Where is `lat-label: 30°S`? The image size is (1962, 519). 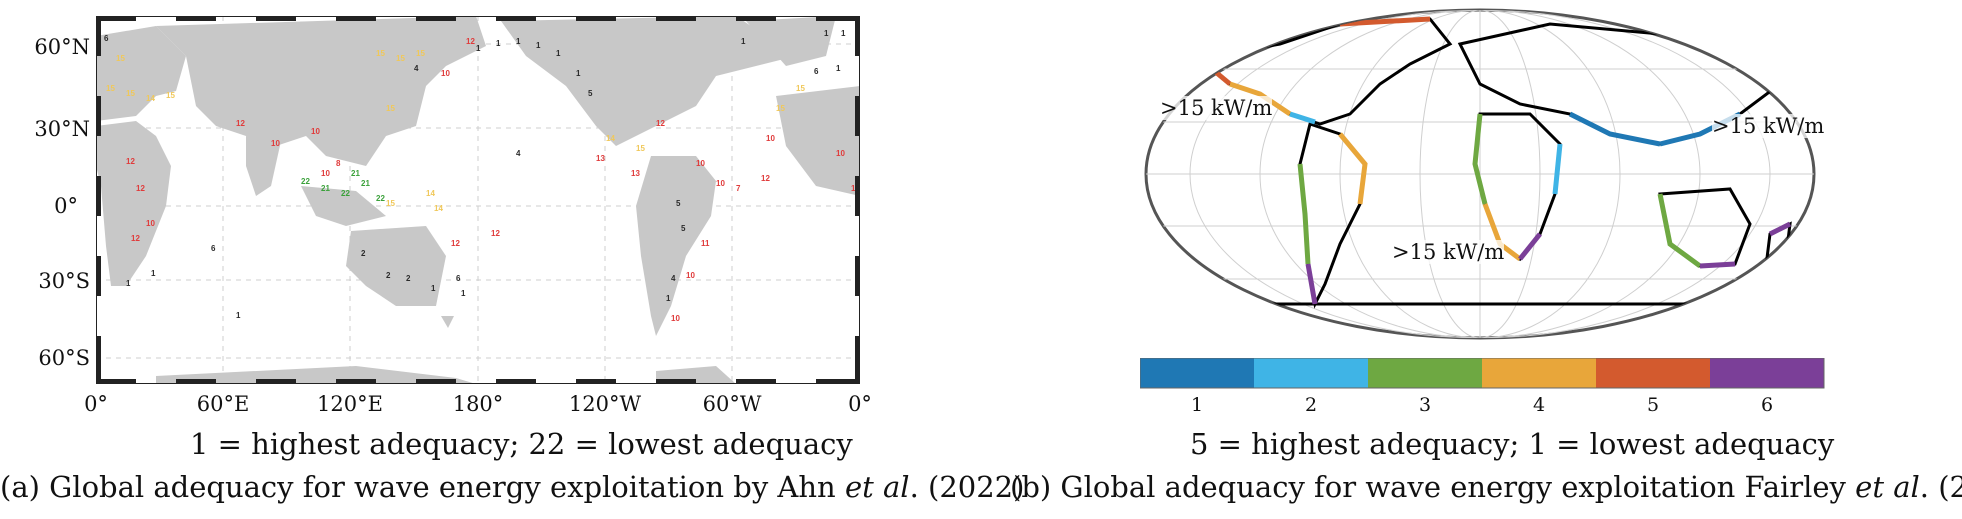
lat-label: 30°S is located at coordinates (64, 281).